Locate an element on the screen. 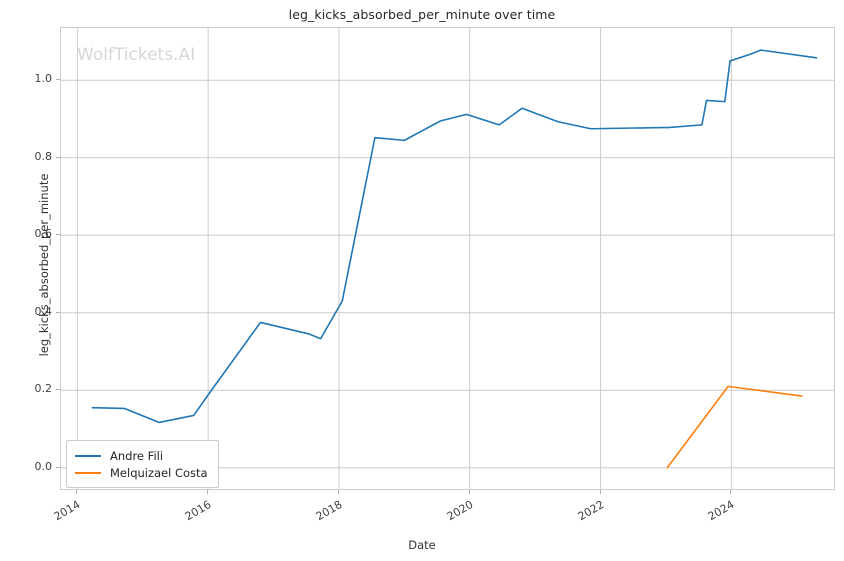 The image size is (844, 561). legend-label: Melquizael Costa is located at coordinates (159, 472).